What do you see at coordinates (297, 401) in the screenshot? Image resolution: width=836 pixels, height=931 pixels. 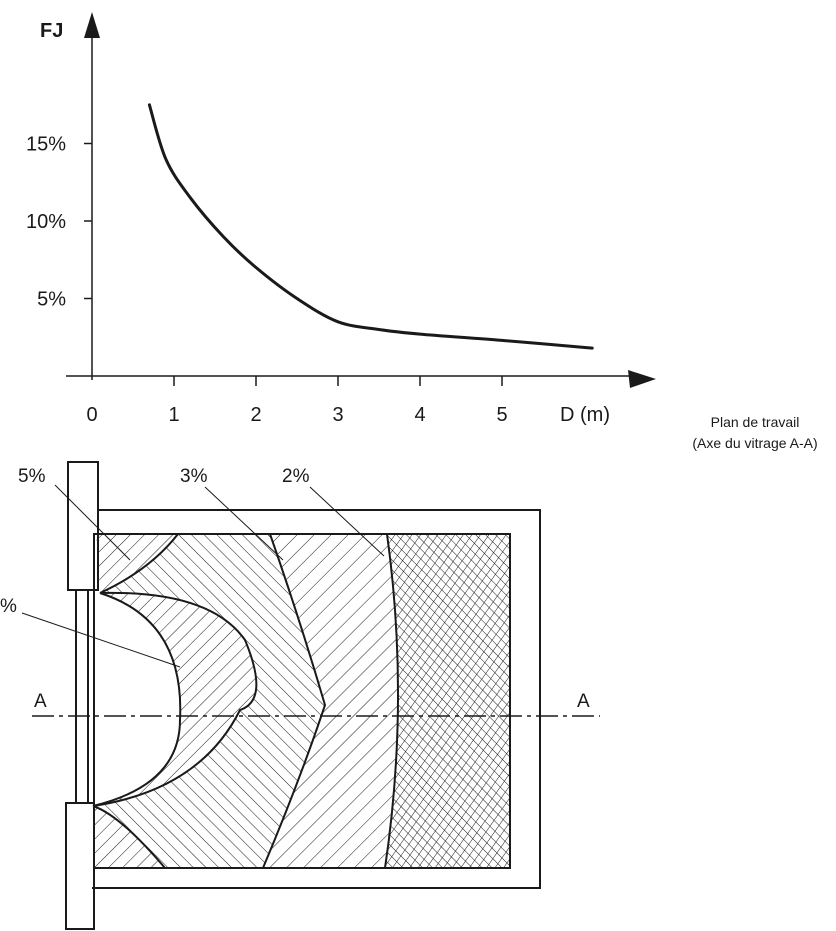 I see `x-ticks: 0 1 2 3 4 5` at bounding box center [297, 401].